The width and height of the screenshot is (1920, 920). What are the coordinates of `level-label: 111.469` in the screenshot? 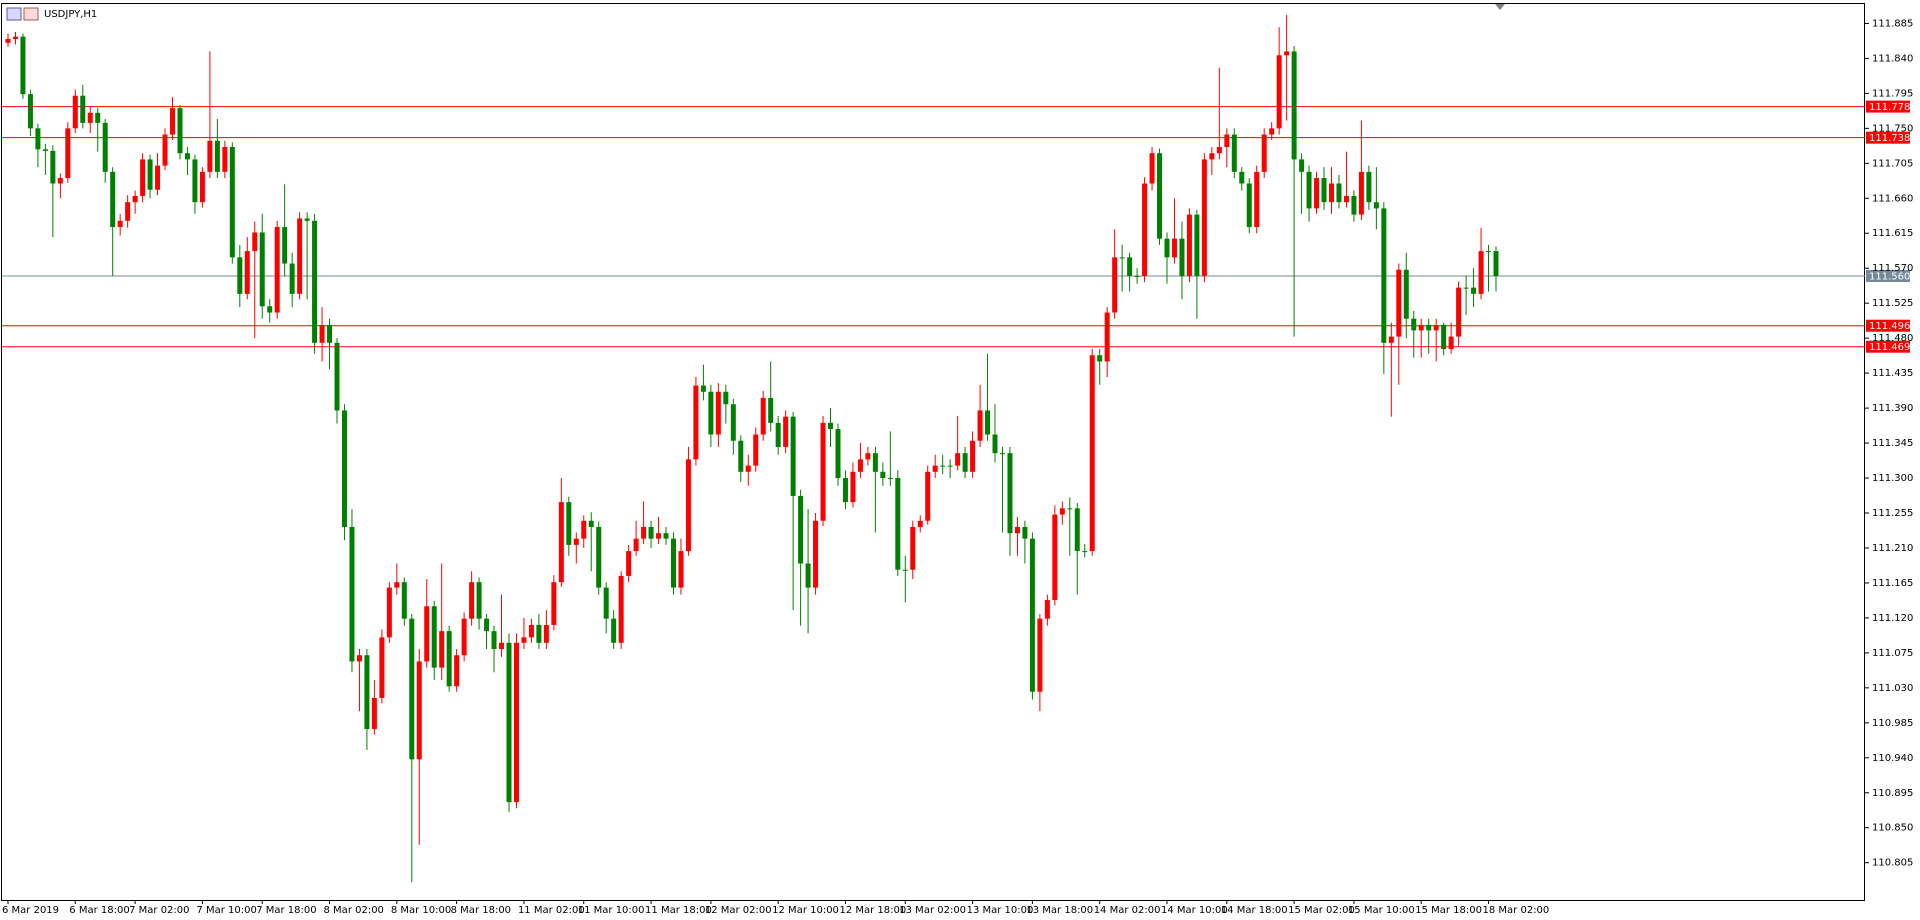 It's located at (1889, 347).